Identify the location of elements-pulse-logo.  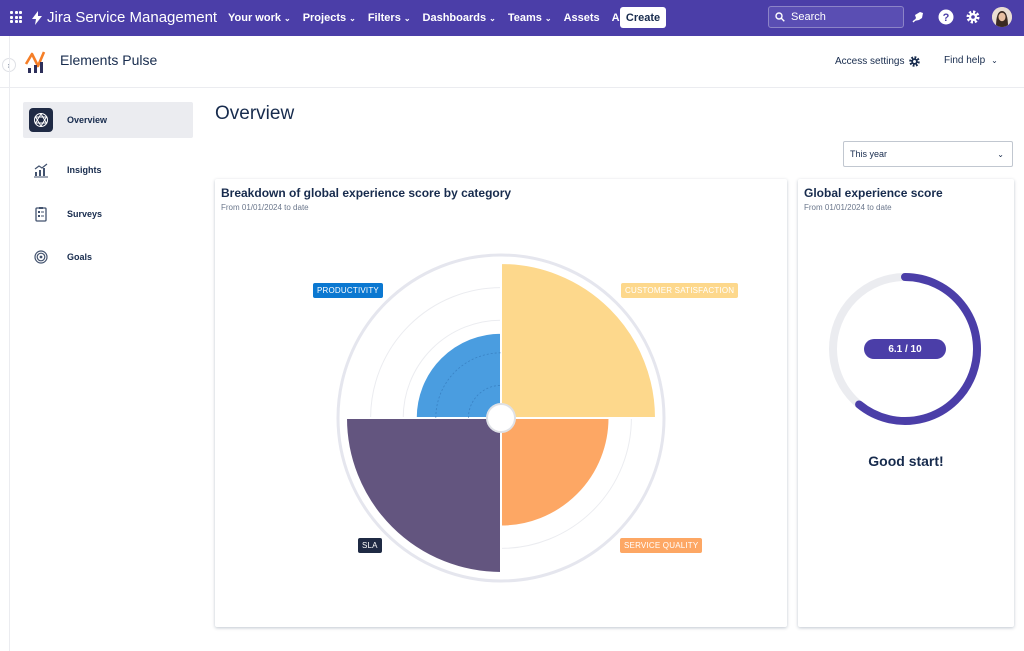
(36, 64).